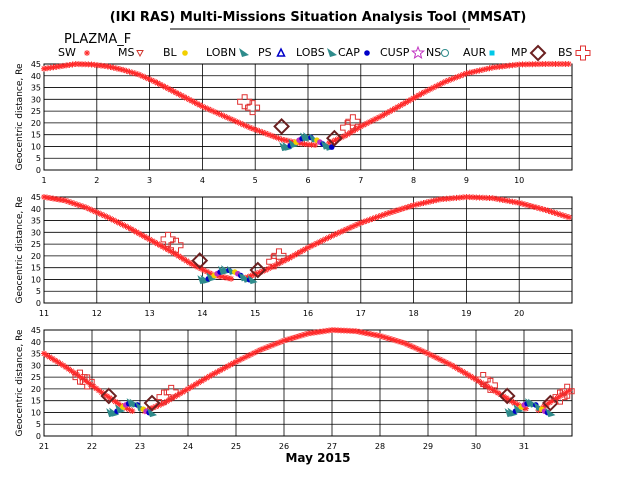  I want to click on y-tick-label: 35, so click(36, 354).